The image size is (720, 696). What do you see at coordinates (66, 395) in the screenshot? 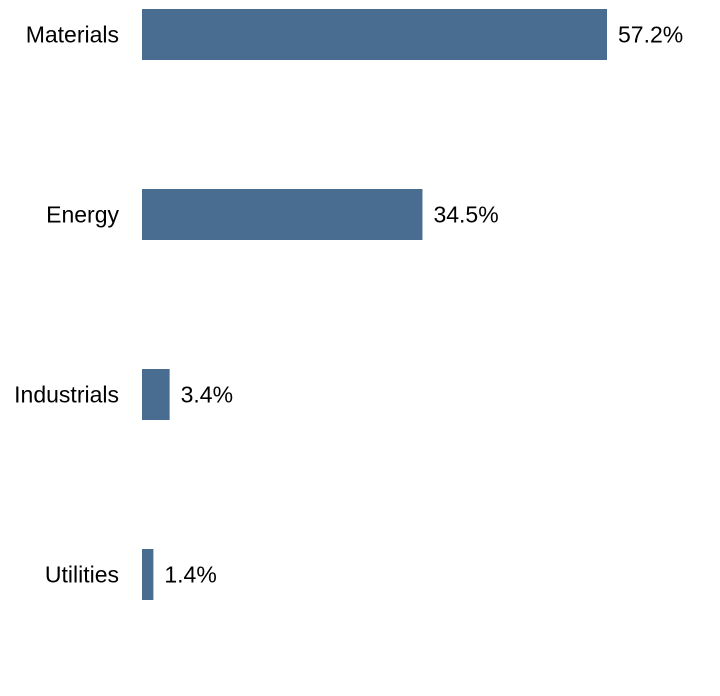
I see `category-label-industrials: Industrials` at bounding box center [66, 395].